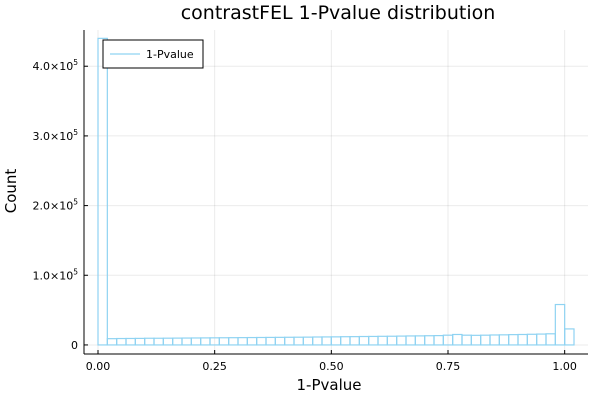 This screenshot has height=400, width=600. What do you see at coordinates (98, 366) in the screenshot?
I see `x-tick-label-0: 0.00` at bounding box center [98, 366].